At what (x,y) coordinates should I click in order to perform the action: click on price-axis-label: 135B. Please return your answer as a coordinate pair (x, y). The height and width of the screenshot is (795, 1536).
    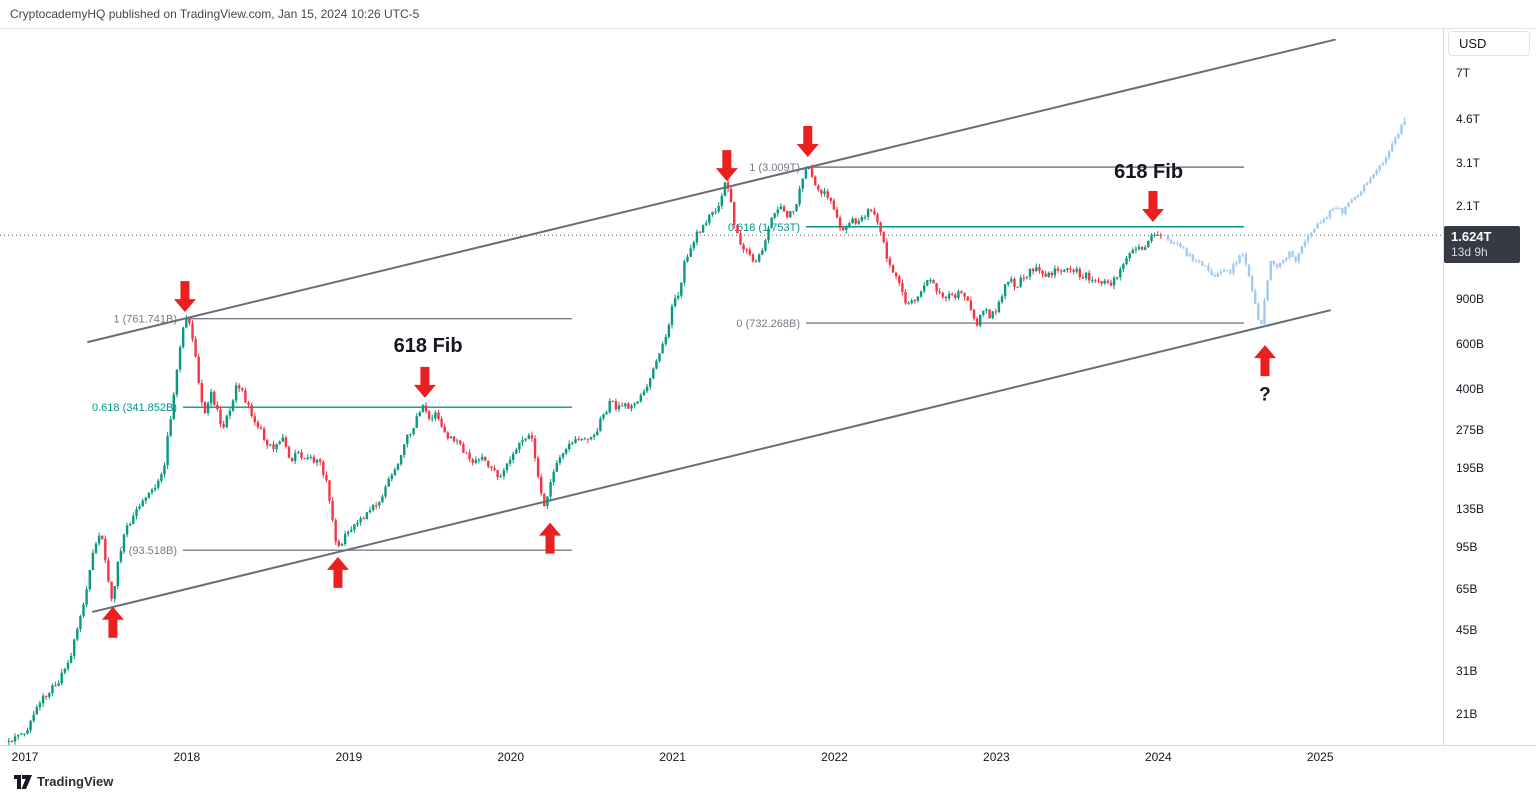
    Looking at the image, I should click on (1470, 508).